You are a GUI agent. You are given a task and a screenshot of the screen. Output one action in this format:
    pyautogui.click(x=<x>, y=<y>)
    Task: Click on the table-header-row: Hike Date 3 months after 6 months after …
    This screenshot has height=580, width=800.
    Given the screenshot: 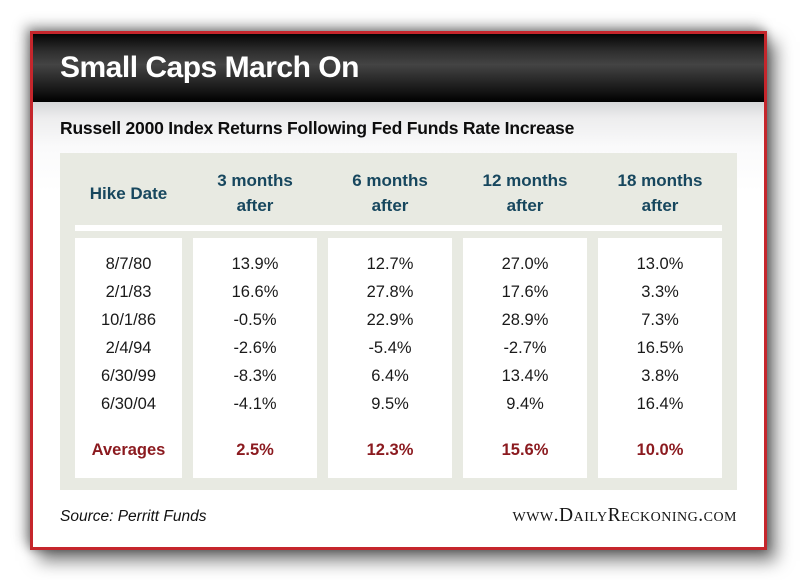 What is the action you would take?
    pyautogui.click(x=398, y=193)
    